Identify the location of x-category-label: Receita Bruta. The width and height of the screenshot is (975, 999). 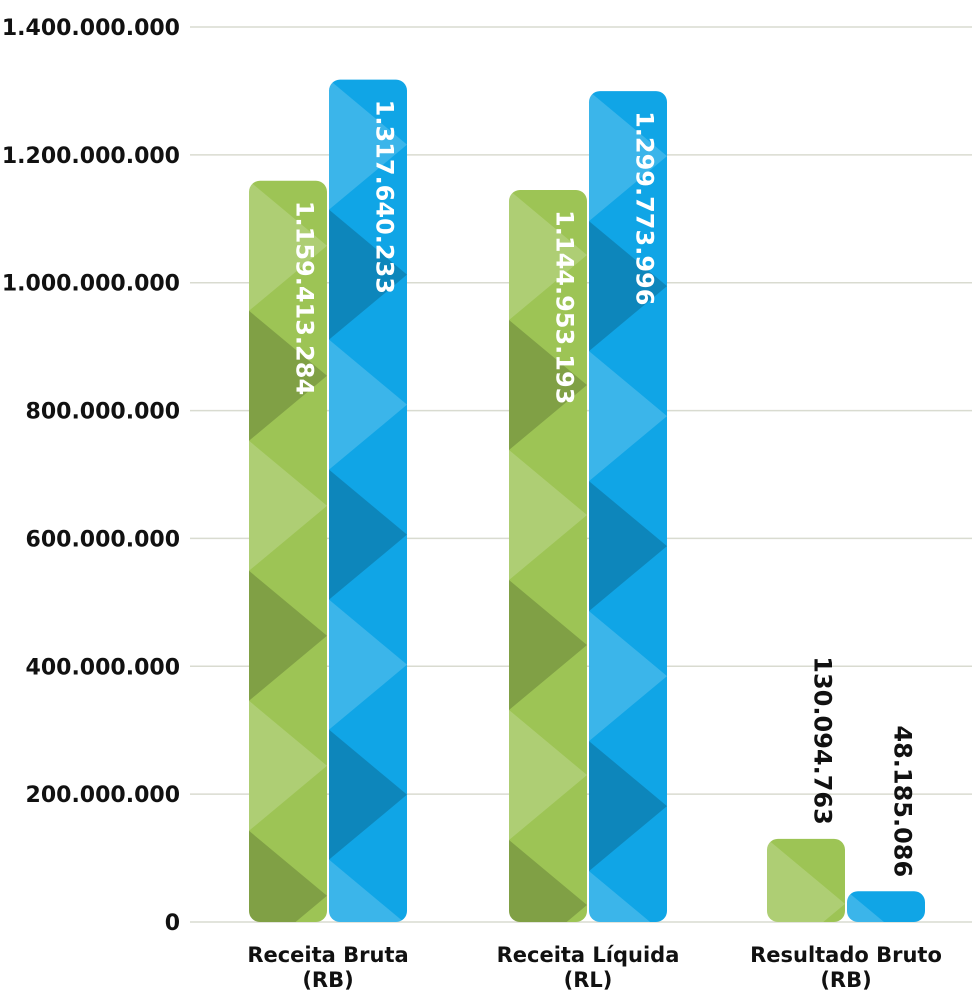
(327, 955).